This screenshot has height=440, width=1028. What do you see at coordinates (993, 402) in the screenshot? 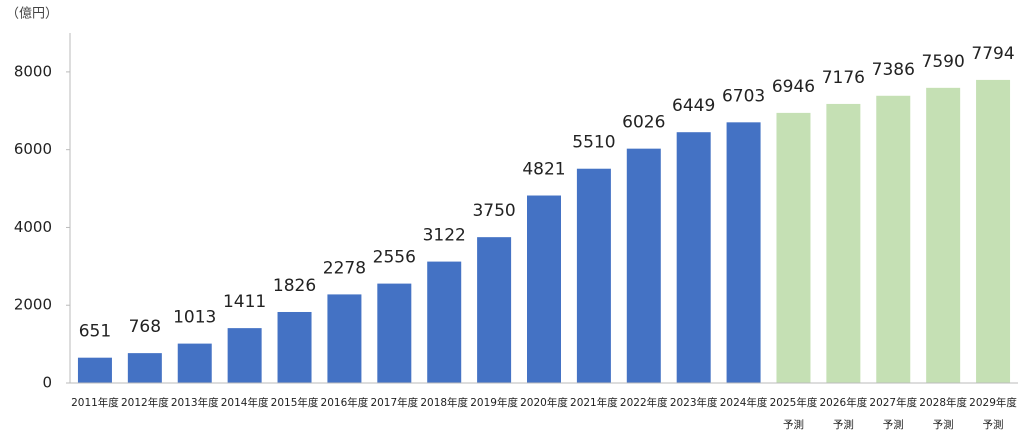
I see `x-tick-label: 2029年度` at bounding box center [993, 402].